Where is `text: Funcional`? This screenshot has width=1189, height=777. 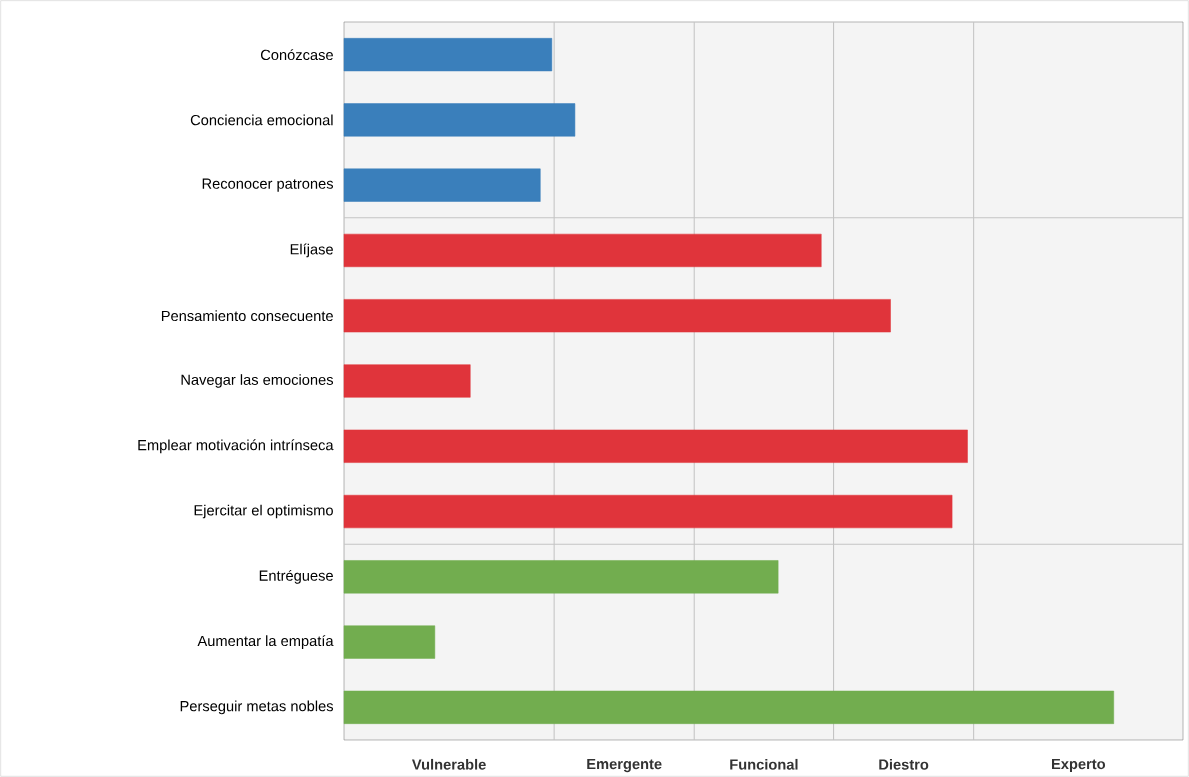 text: Funcional is located at coordinates (764, 764).